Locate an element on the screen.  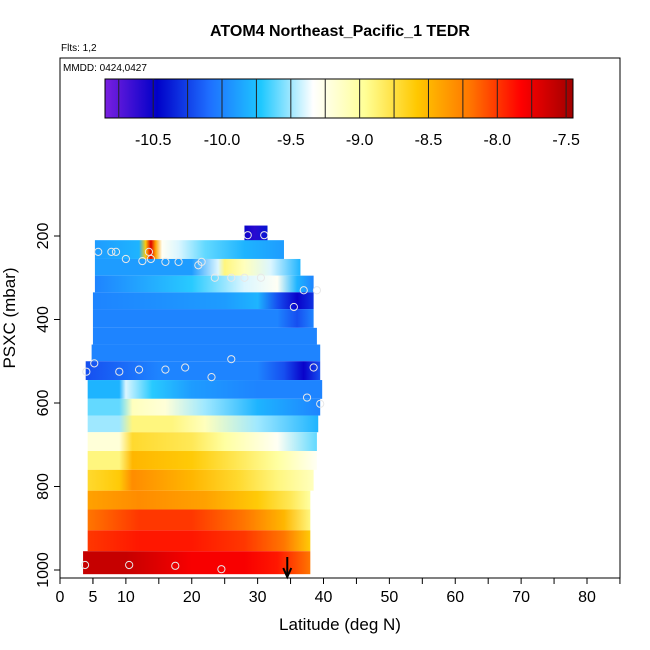
y-tick-label: 800 is located at coordinates (43, 486).